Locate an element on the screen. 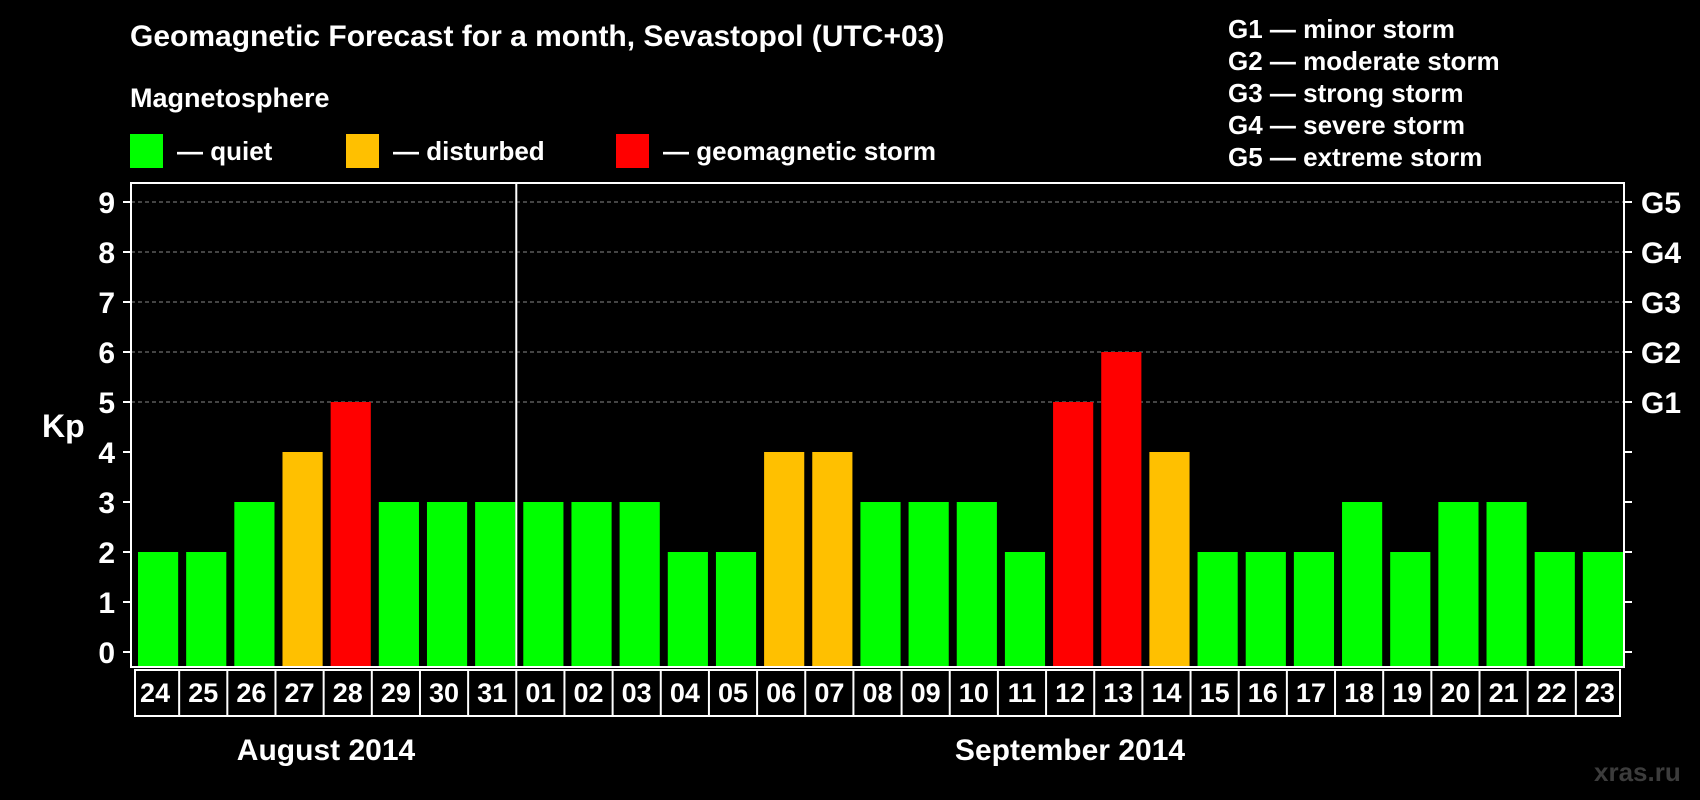 This screenshot has height=800, width=1700. watermark: xras.ru is located at coordinates (1637, 772).